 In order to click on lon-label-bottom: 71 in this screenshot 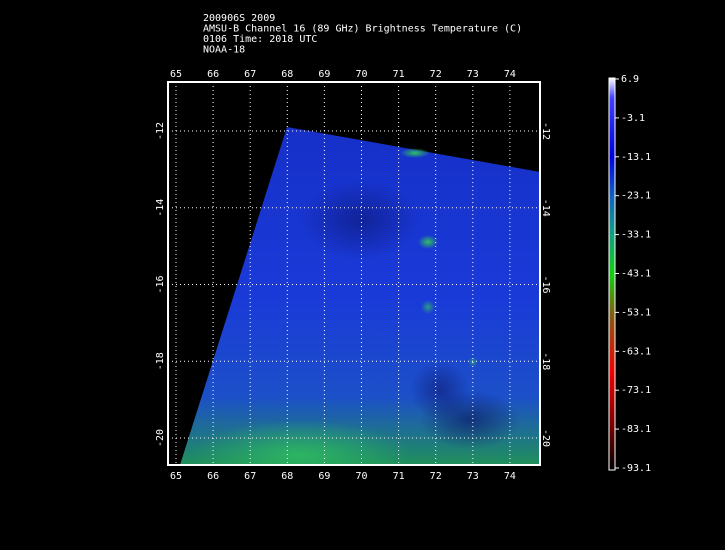, I will do `click(399, 476)`.